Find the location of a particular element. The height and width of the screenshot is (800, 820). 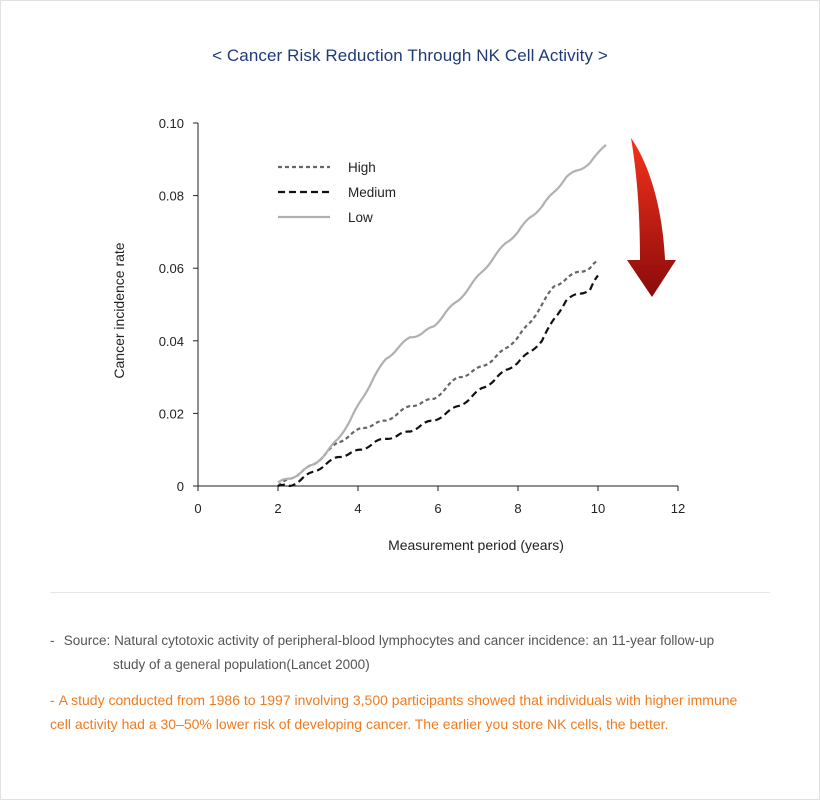

legend-label-high: High is located at coordinates (362, 167).